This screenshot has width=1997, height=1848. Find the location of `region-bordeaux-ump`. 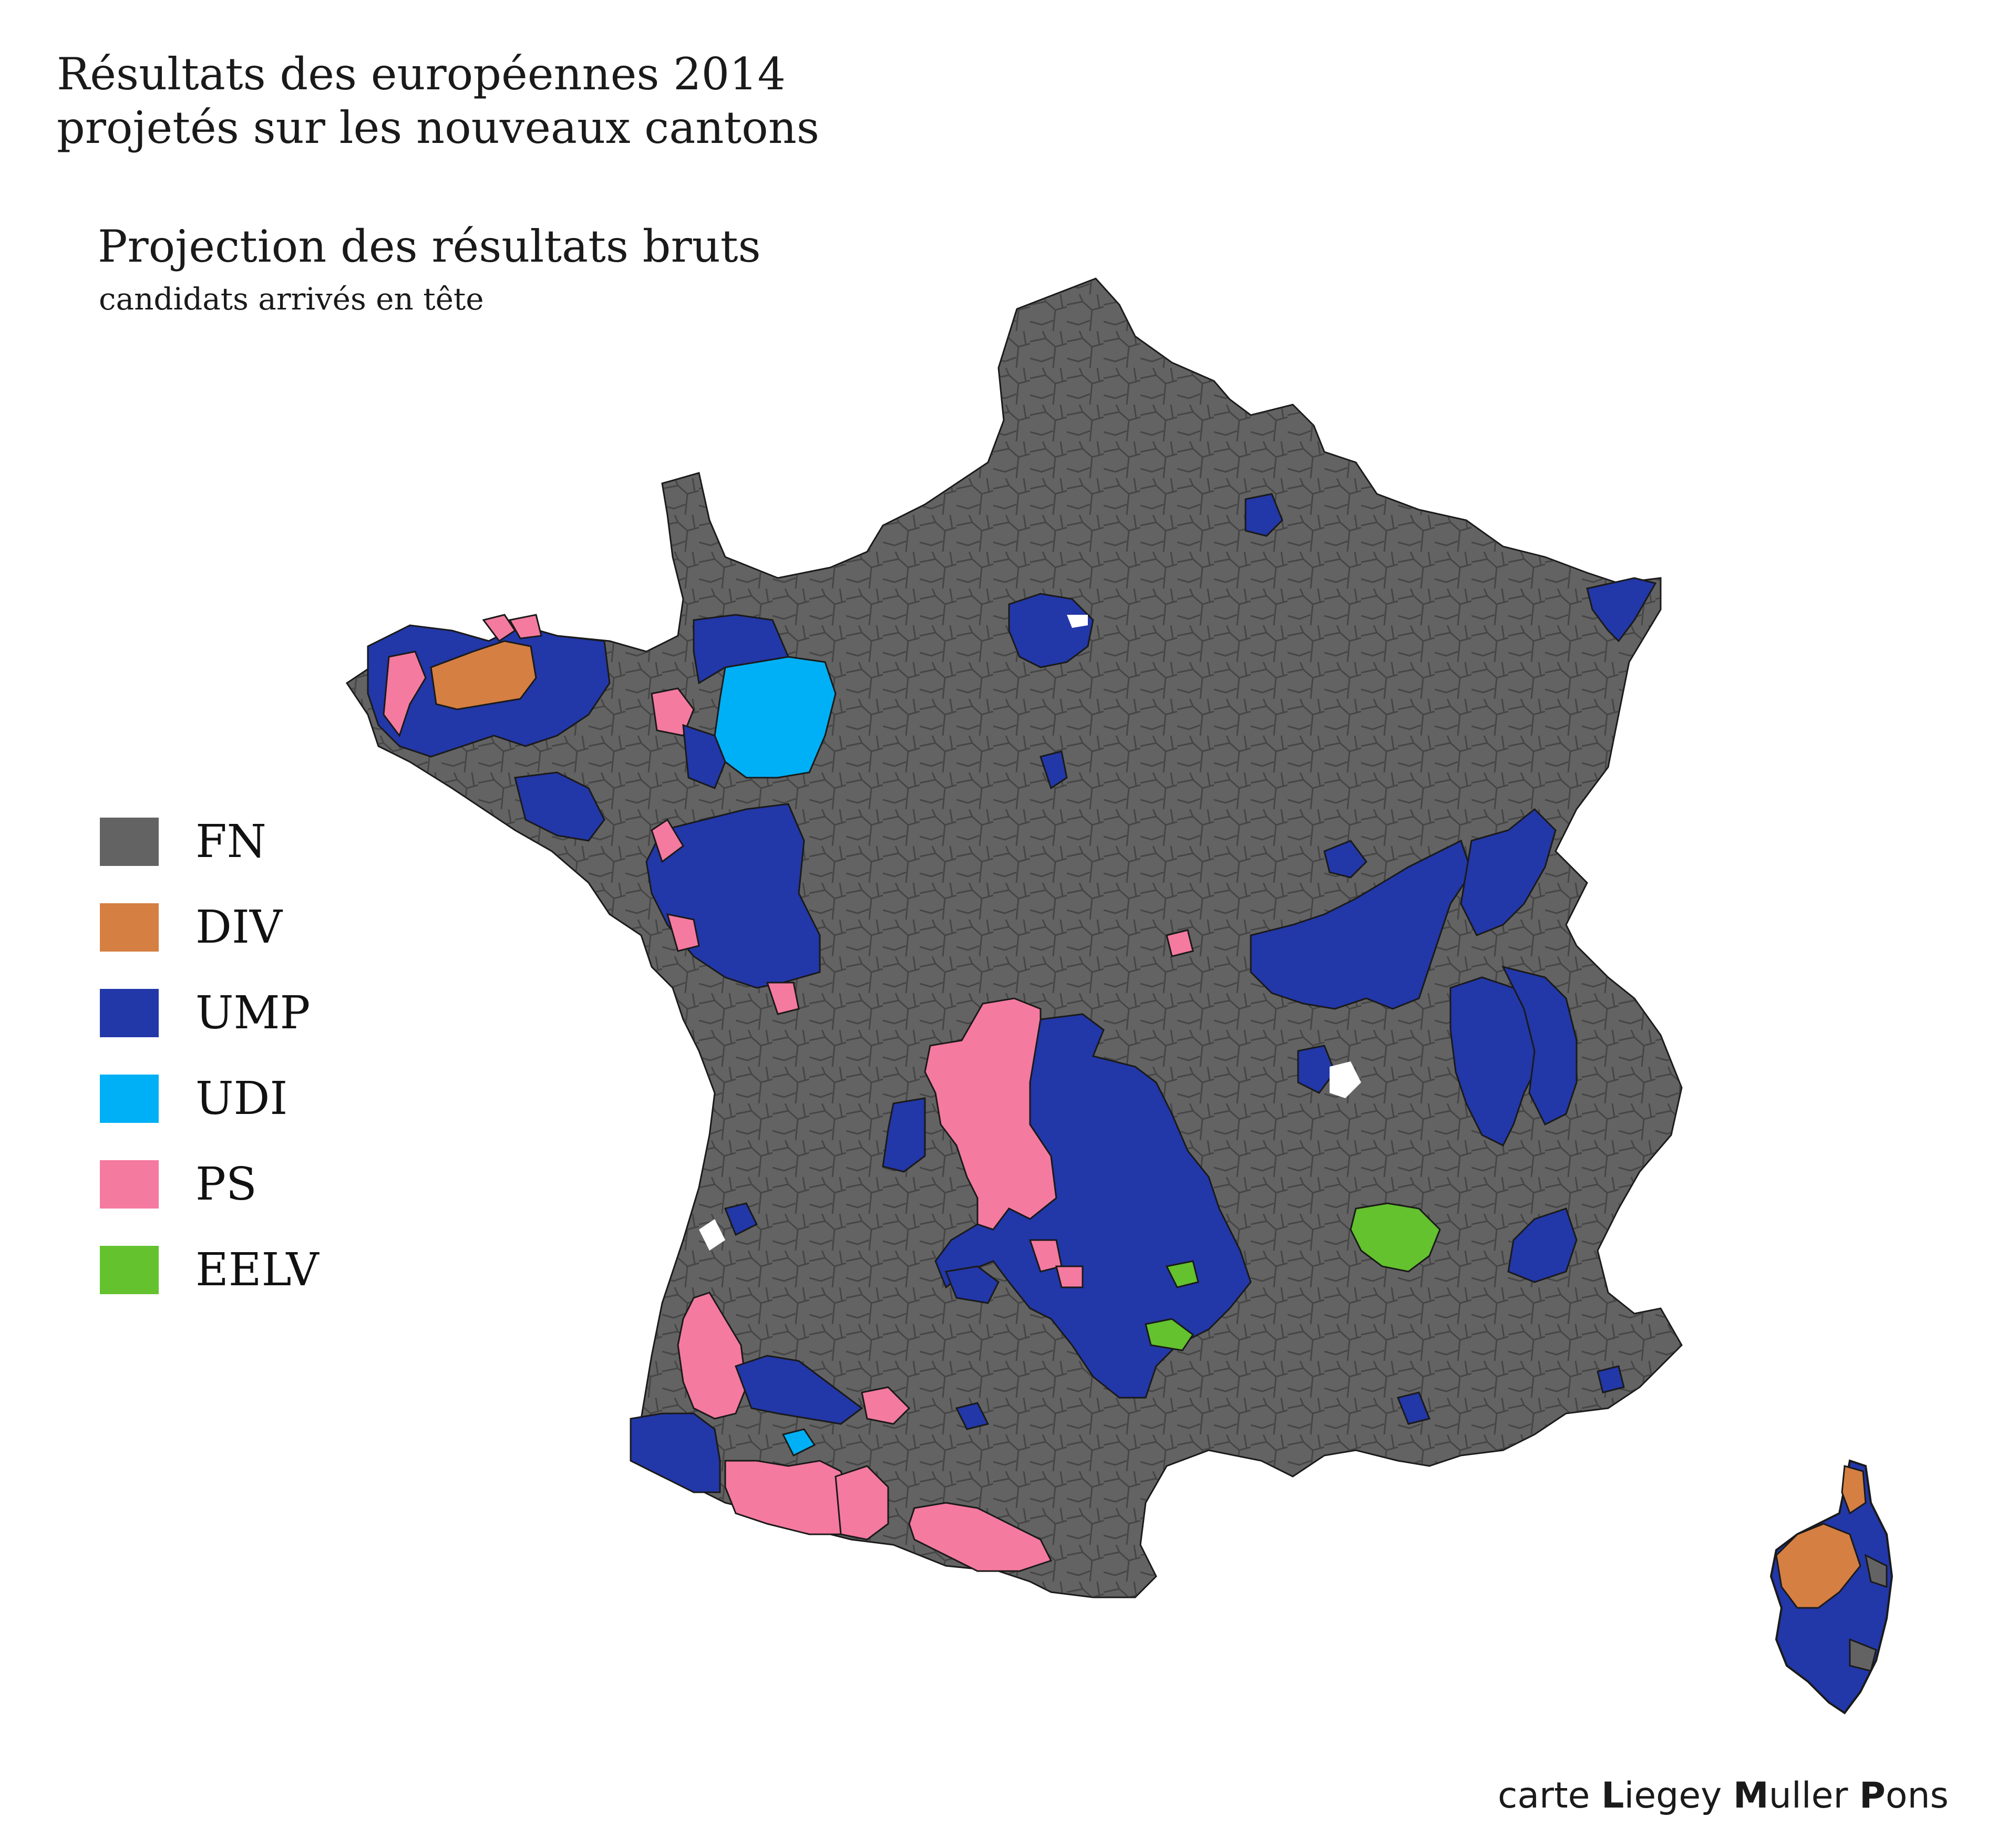

region-bordeaux-ump is located at coordinates (741, 1219).